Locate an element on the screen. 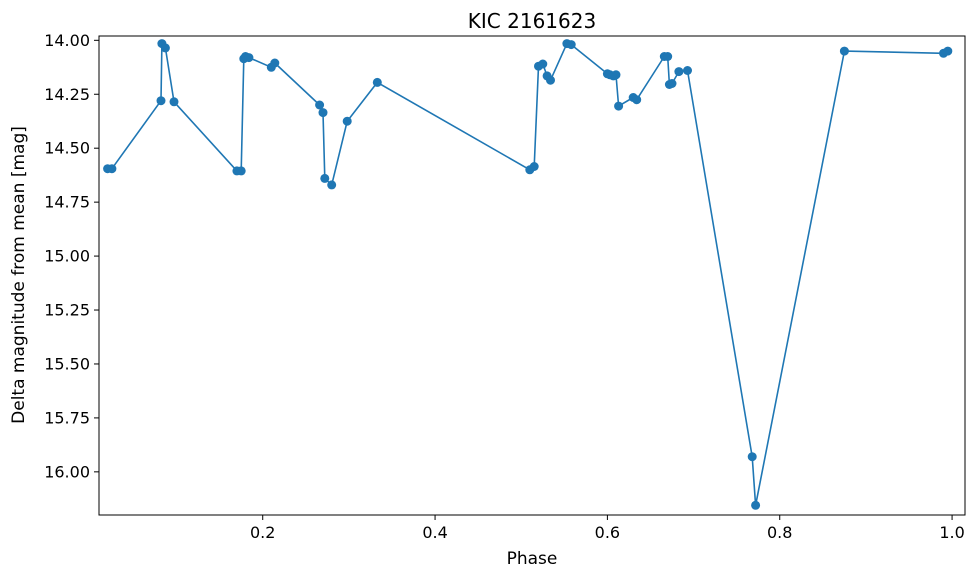 Image resolution: width=976 pixels, height=578 pixels. y-tick-label: 14.75 is located at coordinates (67, 202).